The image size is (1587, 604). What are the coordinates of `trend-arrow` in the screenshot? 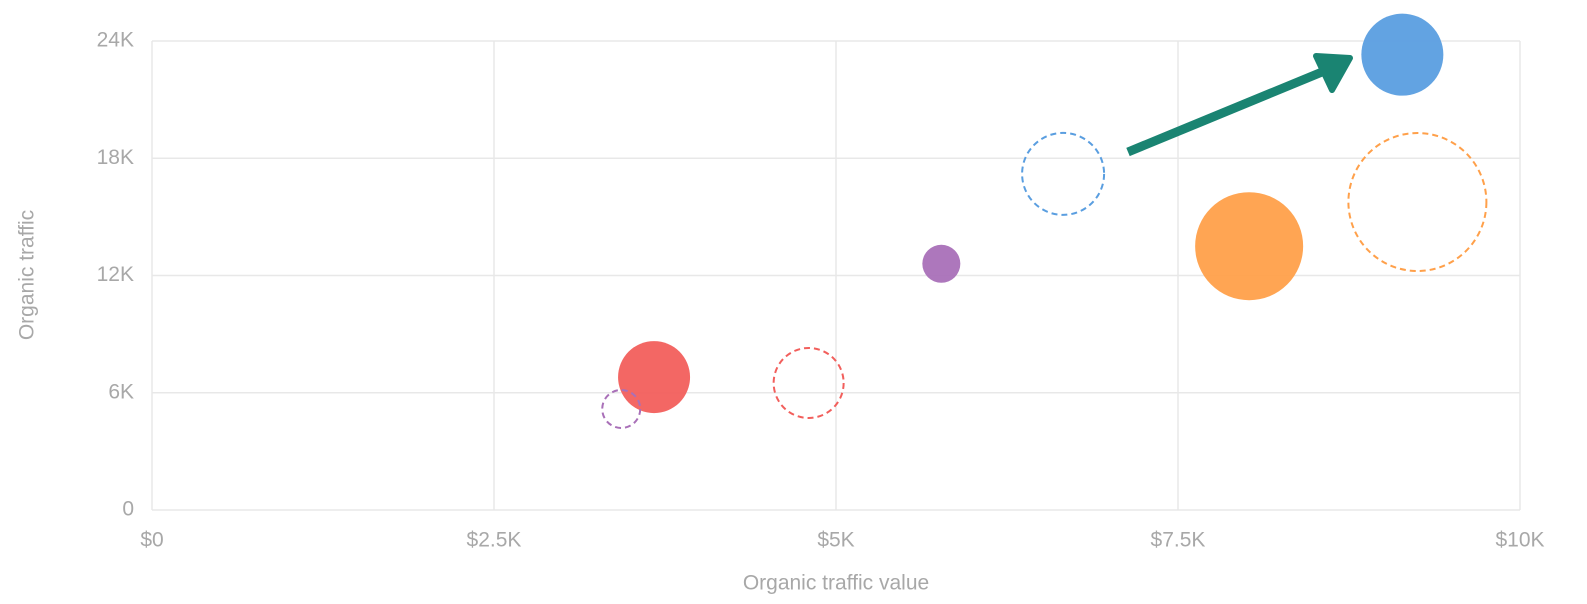 It's located at (1239, 105).